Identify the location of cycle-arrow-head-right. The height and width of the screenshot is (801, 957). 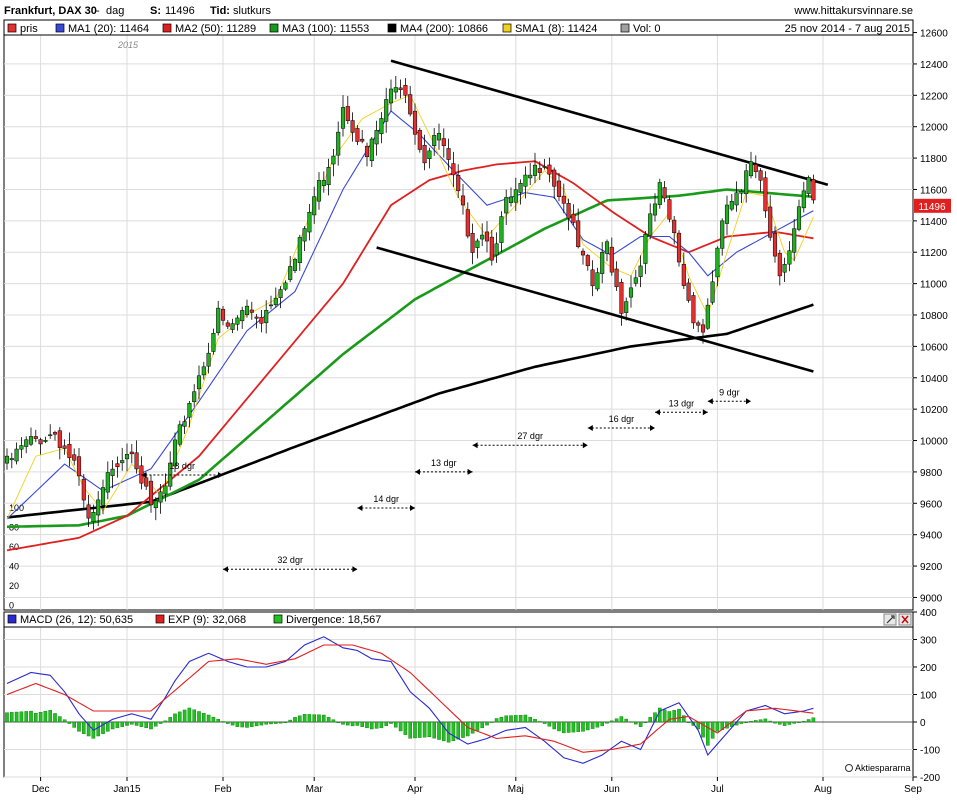
(705, 412).